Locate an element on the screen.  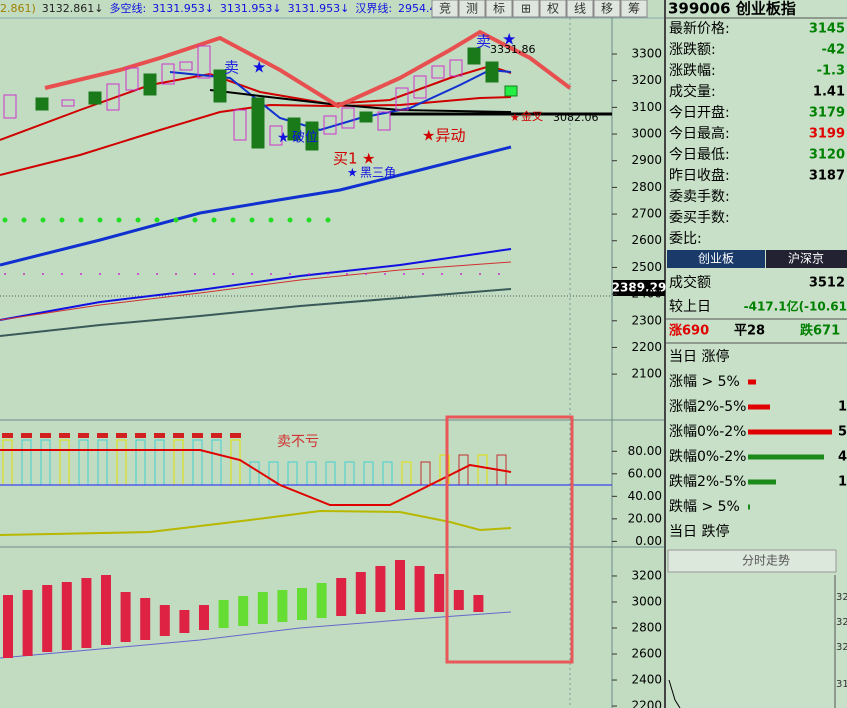
legend-item: 2.861) is located at coordinates (18, 8).